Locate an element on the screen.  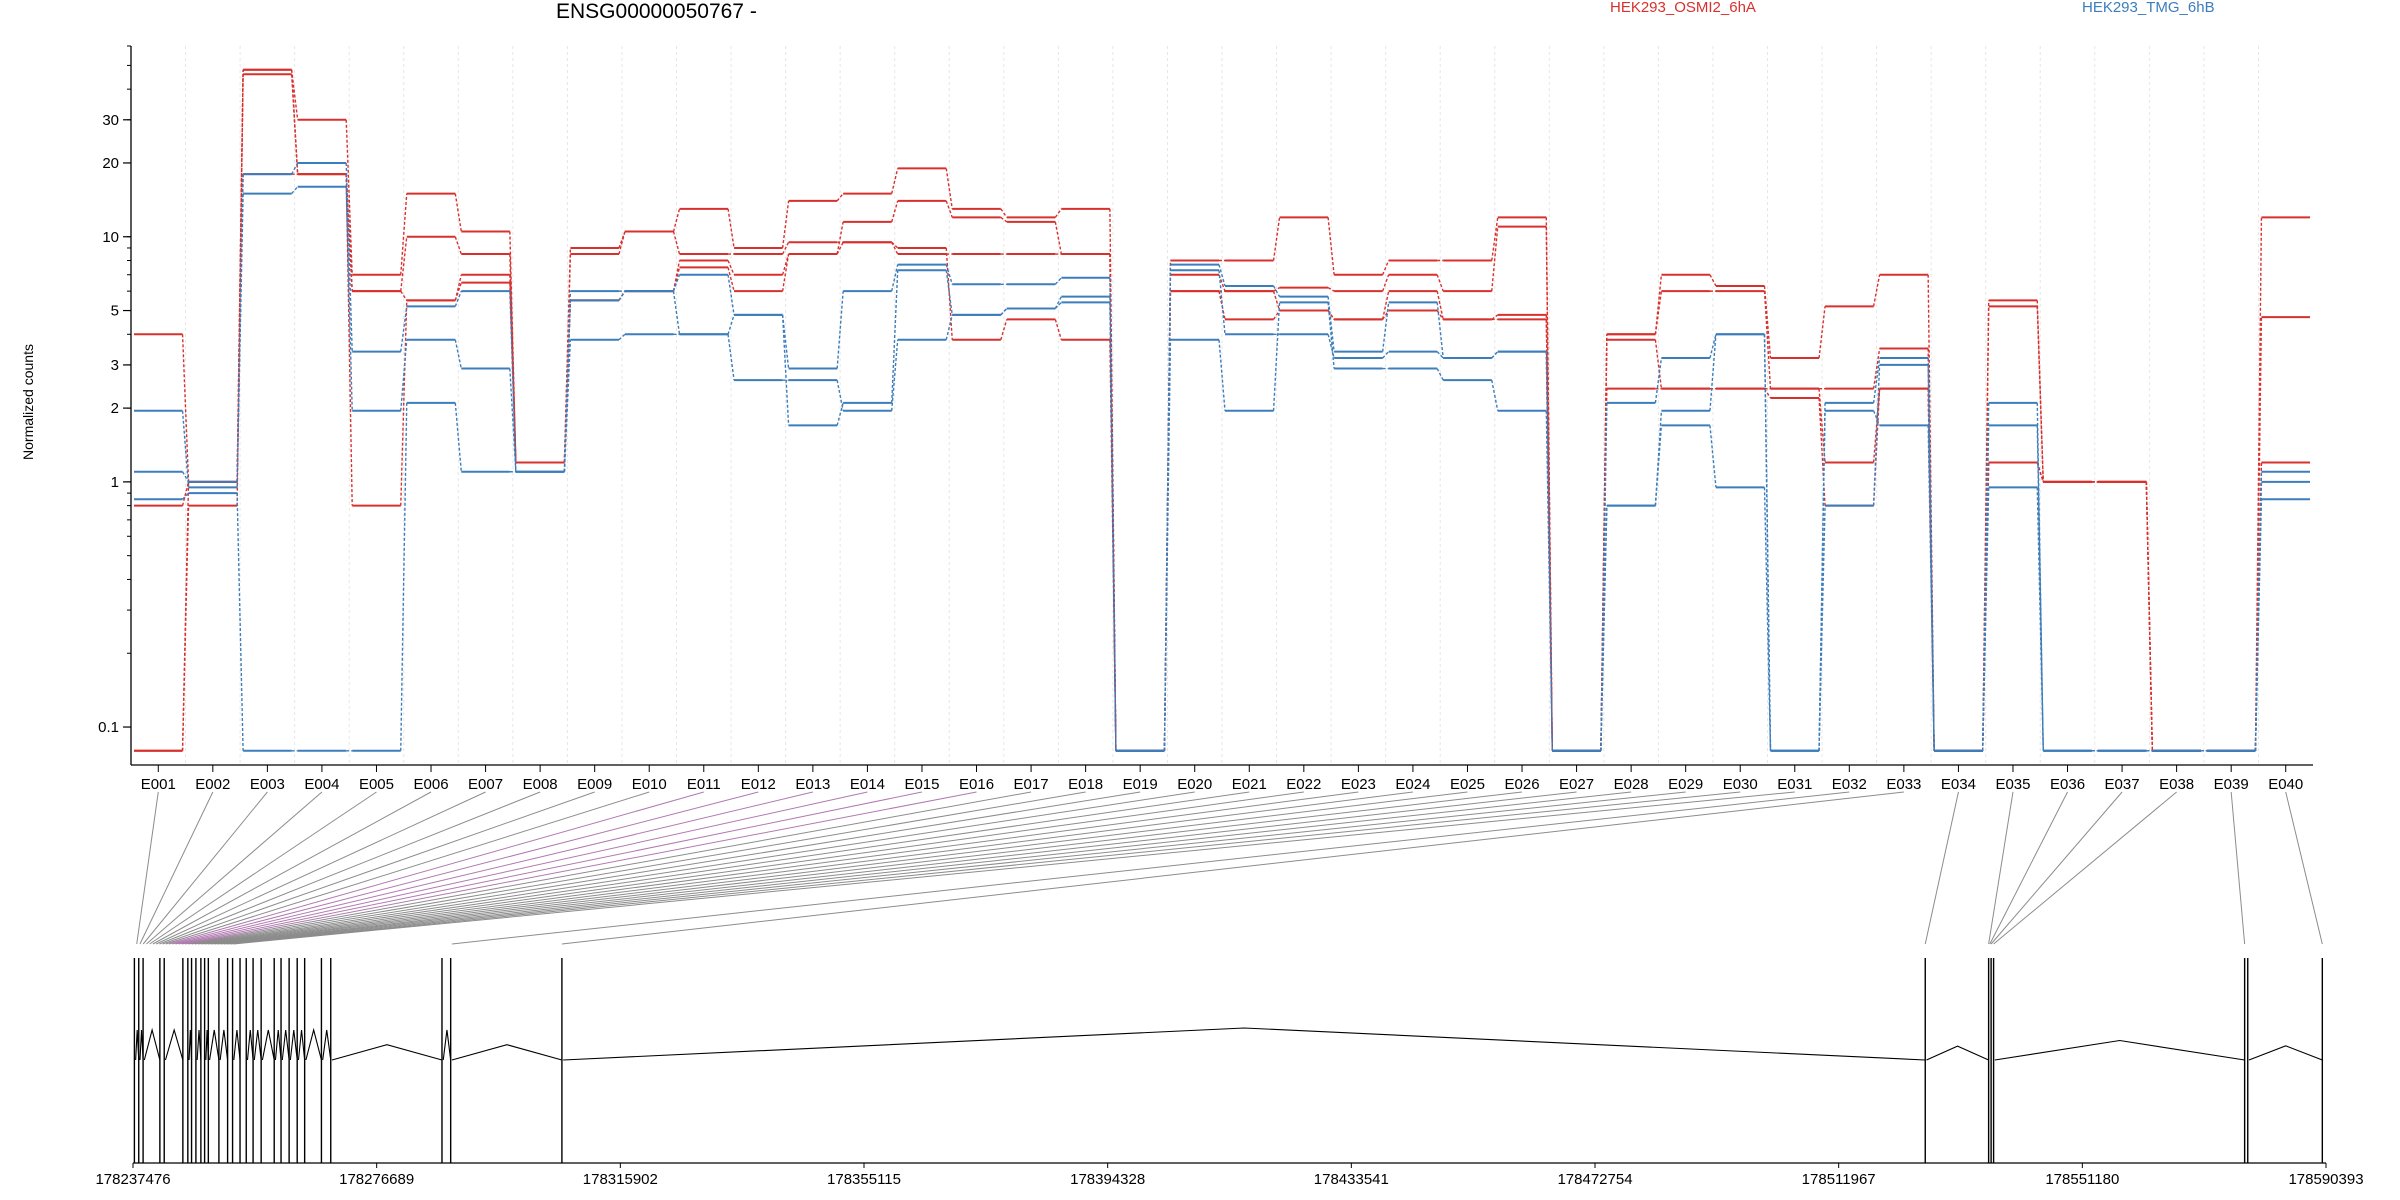
x-tick-label: E007 is located at coordinates (485, 784).